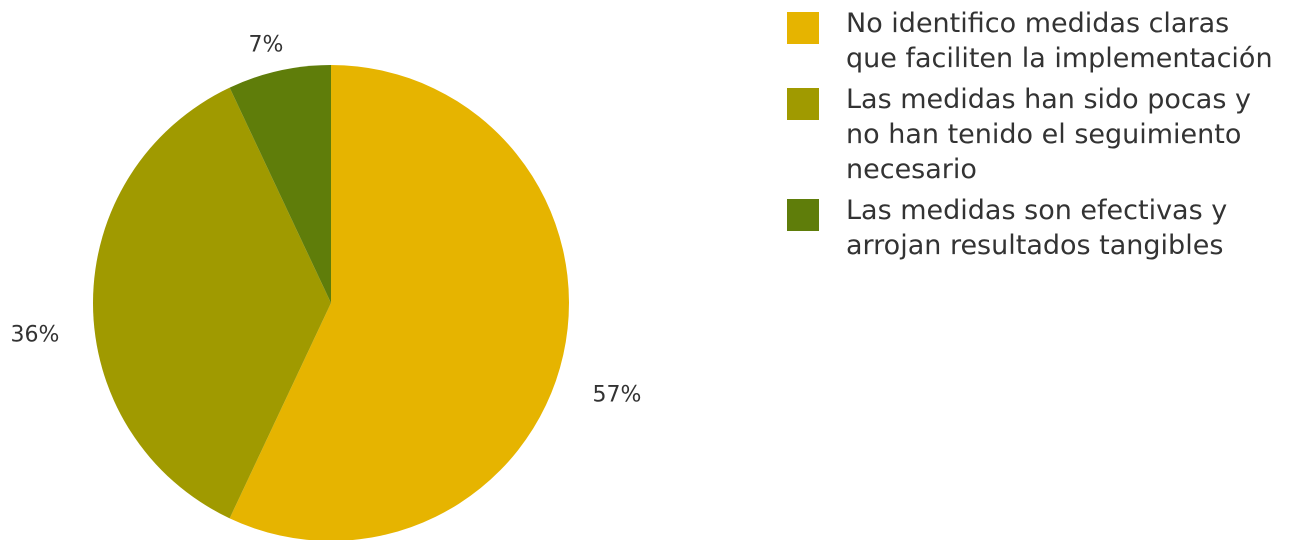 Image resolution: width=1292 pixels, height=540 pixels. Describe the element at coordinates (617, 395) in the screenshot. I see `data-label-1: 57%` at that location.